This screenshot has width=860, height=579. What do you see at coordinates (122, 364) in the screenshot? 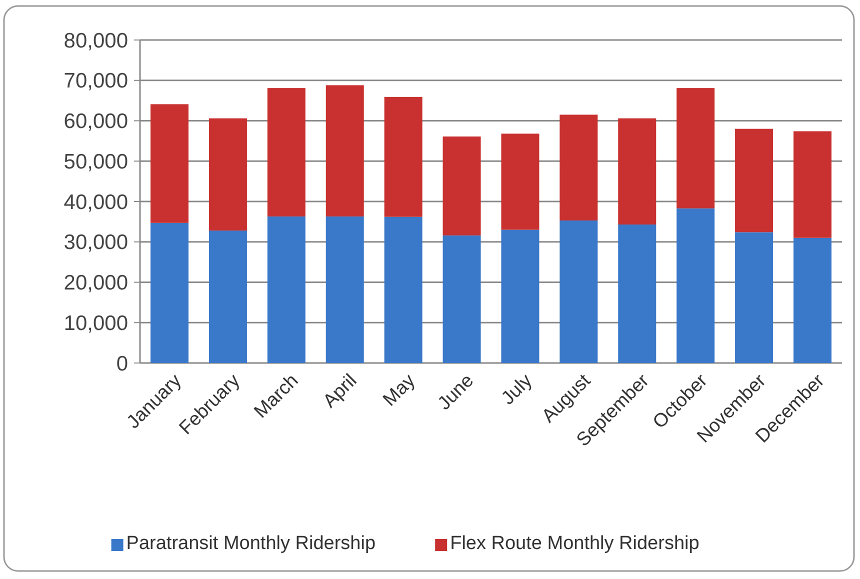
I see `y-tick-label: 0` at bounding box center [122, 364].